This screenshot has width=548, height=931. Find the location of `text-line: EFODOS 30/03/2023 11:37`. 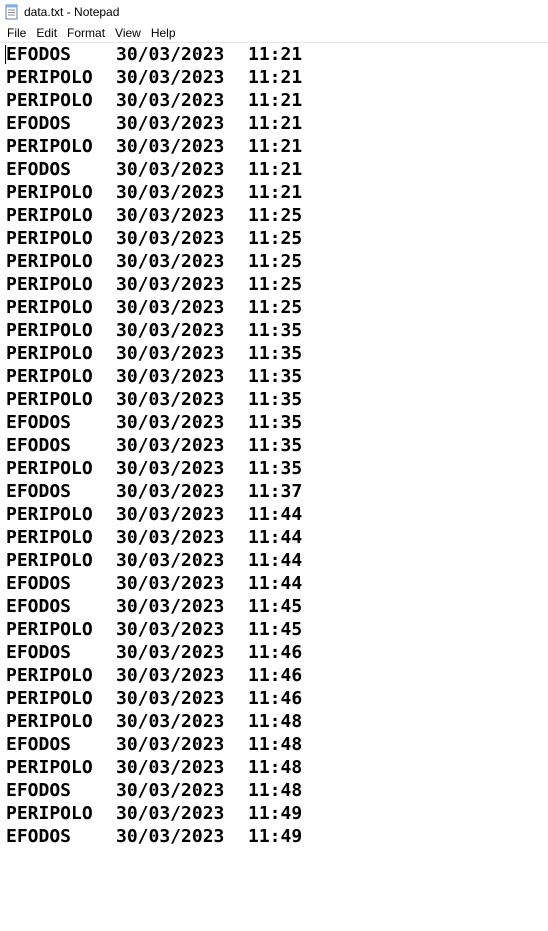

text-line: EFODOS 30/03/2023 11:37 is located at coordinates (277, 491).